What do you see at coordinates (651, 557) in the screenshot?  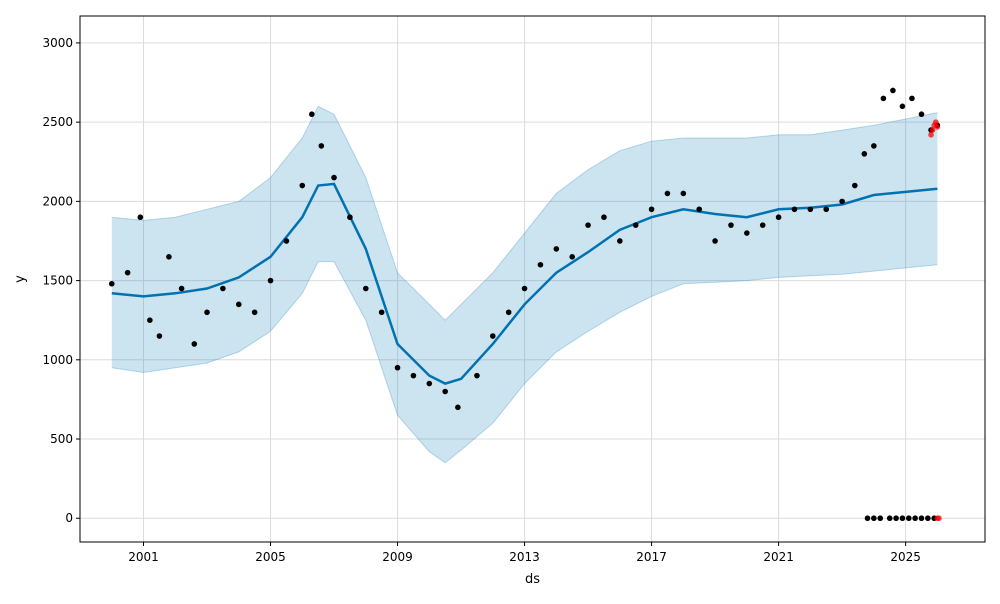 I see `x-tick-label: 2017` at bounding box center [651, 557].